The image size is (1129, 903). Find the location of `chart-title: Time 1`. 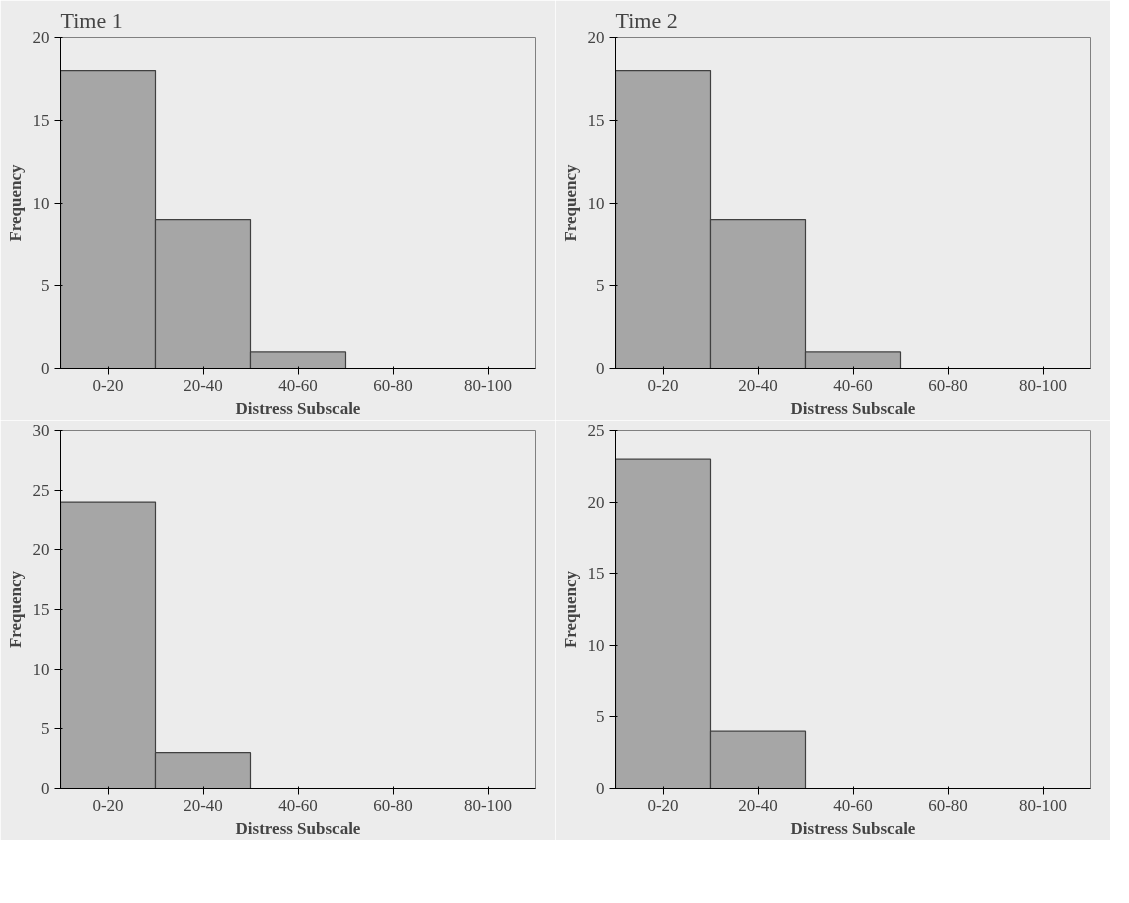

chart-title: Time 1 is located at coordinates (91, 20).